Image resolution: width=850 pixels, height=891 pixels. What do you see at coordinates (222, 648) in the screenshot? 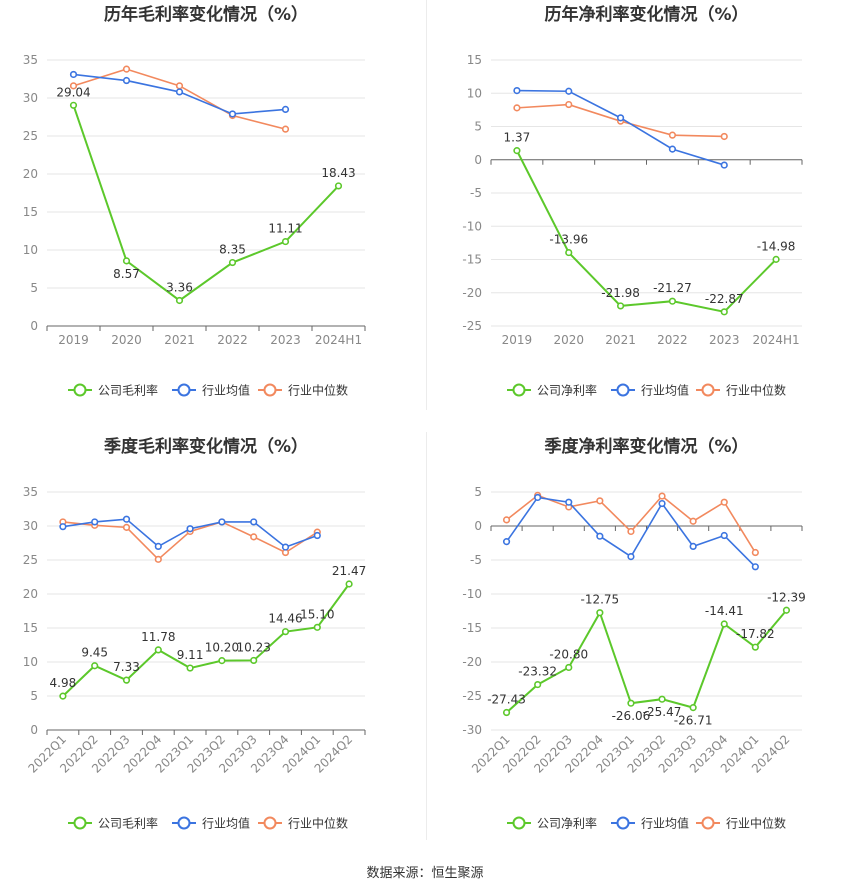
I see `data-label: 10.20` at bounding box center [222, 648].